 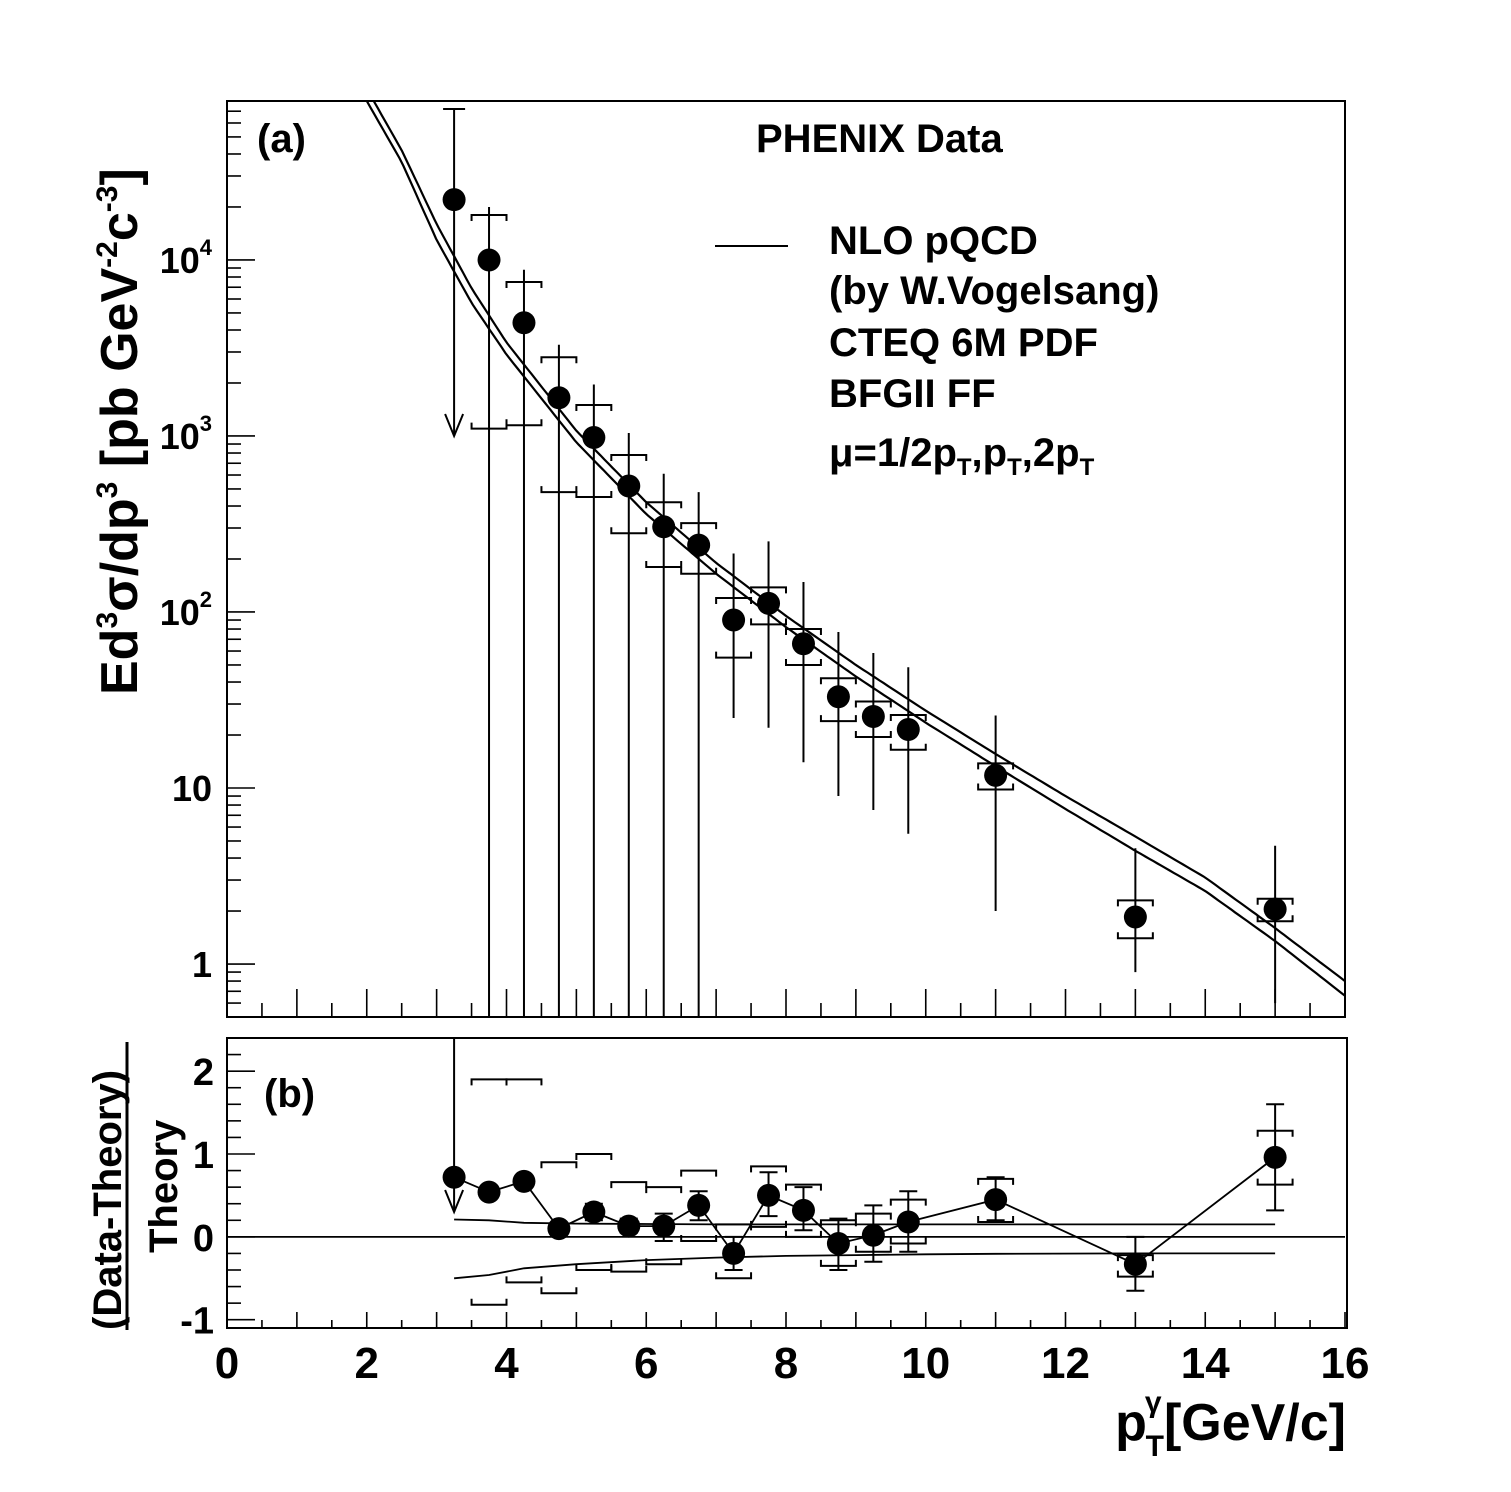 I want to click on x-tick-label: 2, so click(x=367, y=1363).